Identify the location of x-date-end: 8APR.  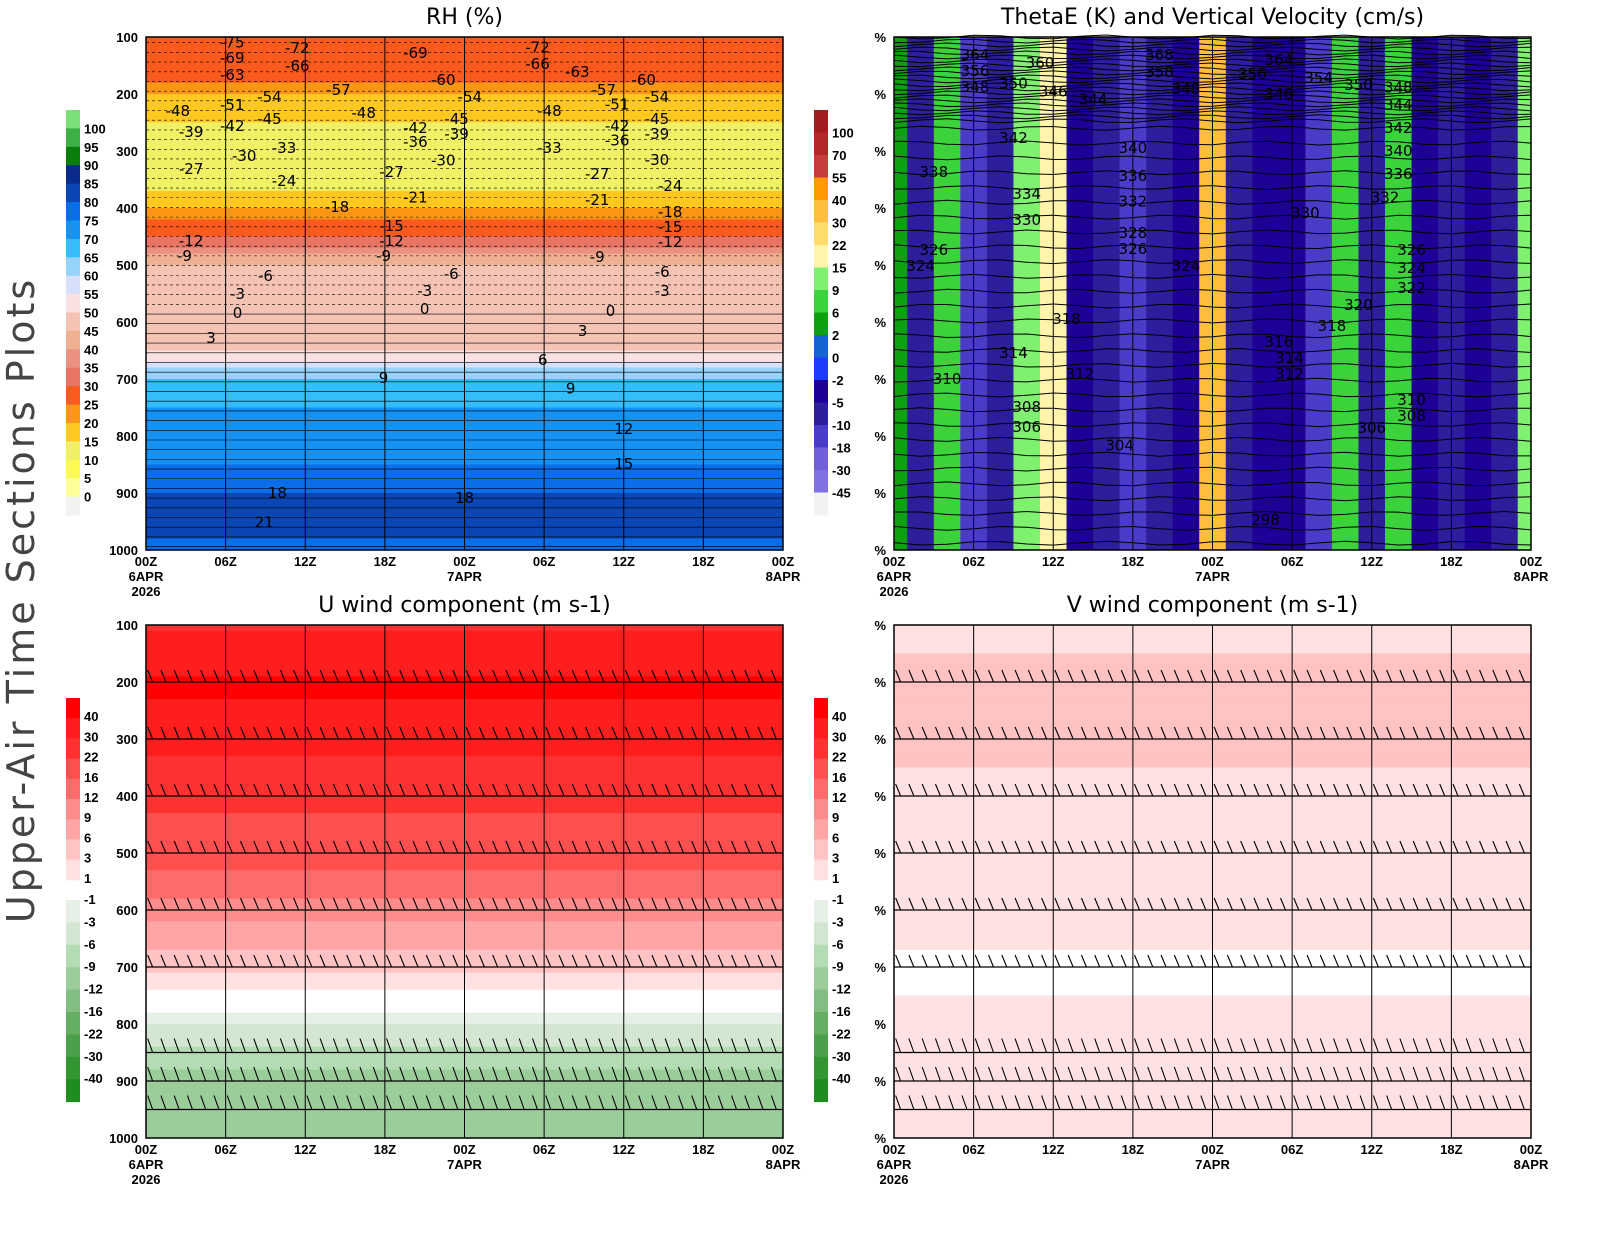
(783, 1164).